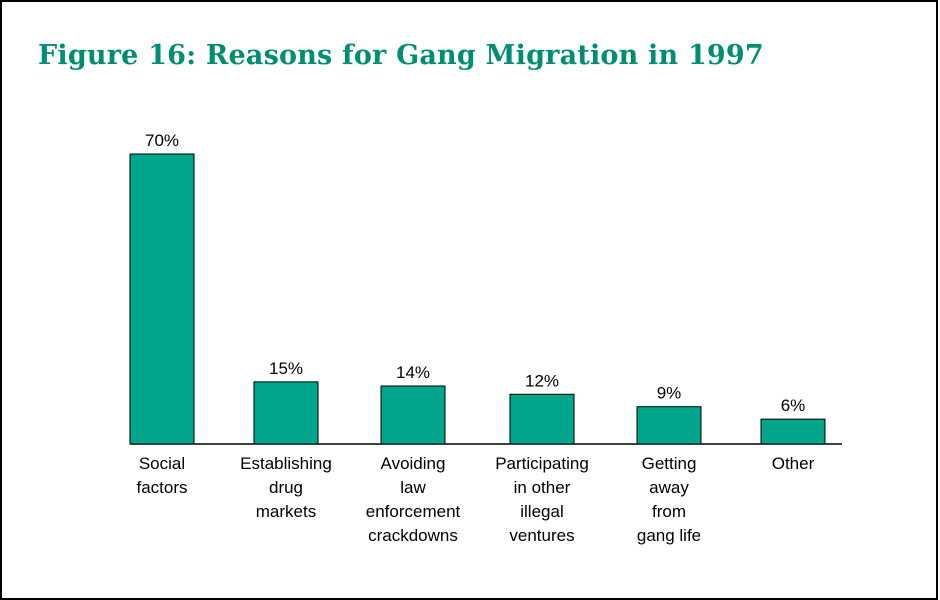 The width and height of the screenshot is (940, 600). Describe the element at coordinates (286, 368) in the screenshot. I see `value-label-1: 15%` at that location.